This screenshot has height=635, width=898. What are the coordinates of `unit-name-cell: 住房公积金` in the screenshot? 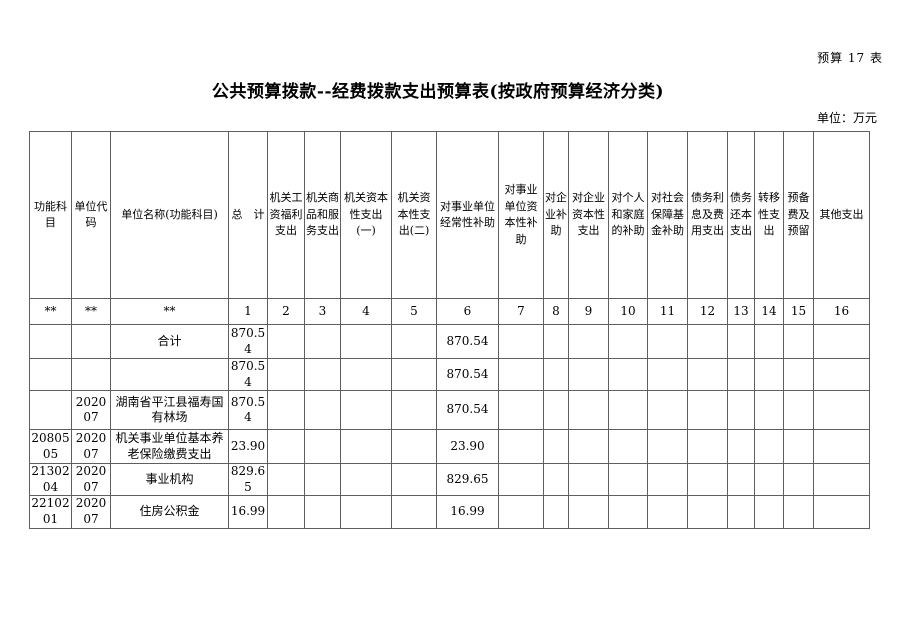 It's located at (169, 512).